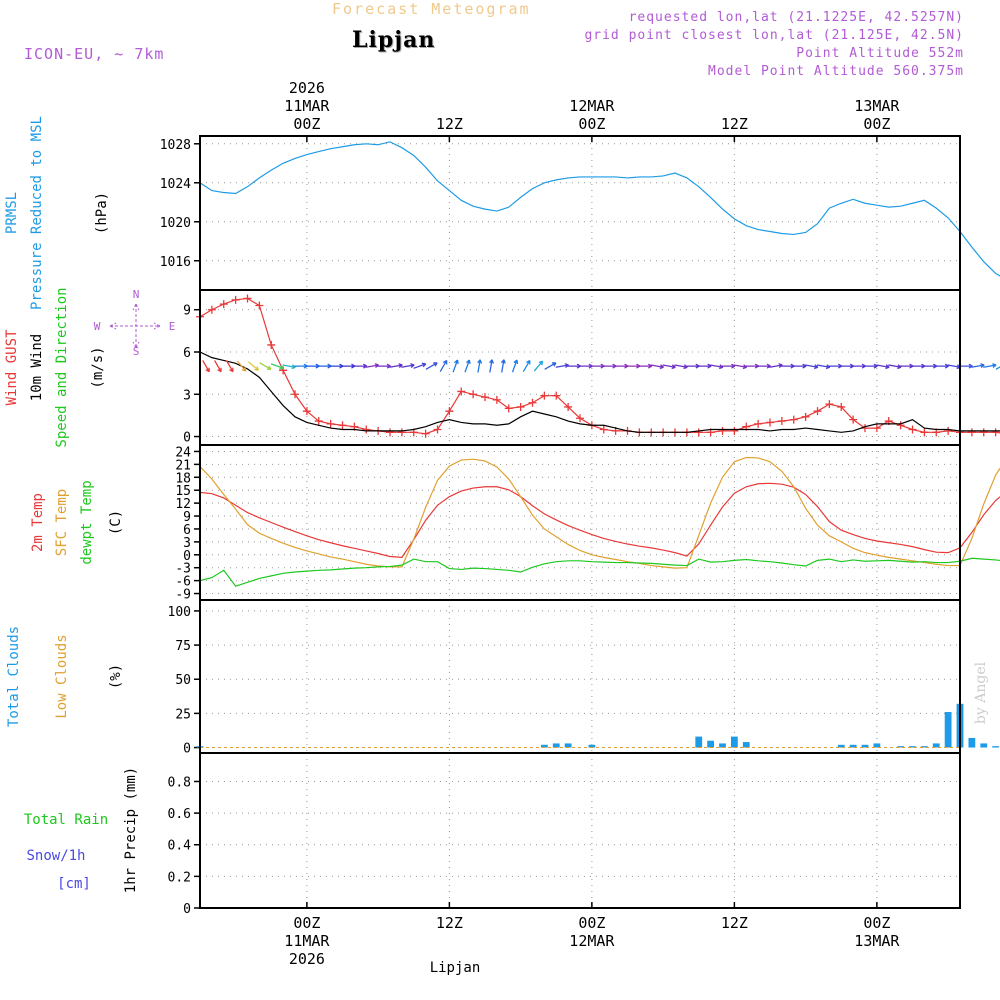 This screenshot has width=1000, height=1000. I want to click on precip-ytick-label: 0.2, so click(179, 877).